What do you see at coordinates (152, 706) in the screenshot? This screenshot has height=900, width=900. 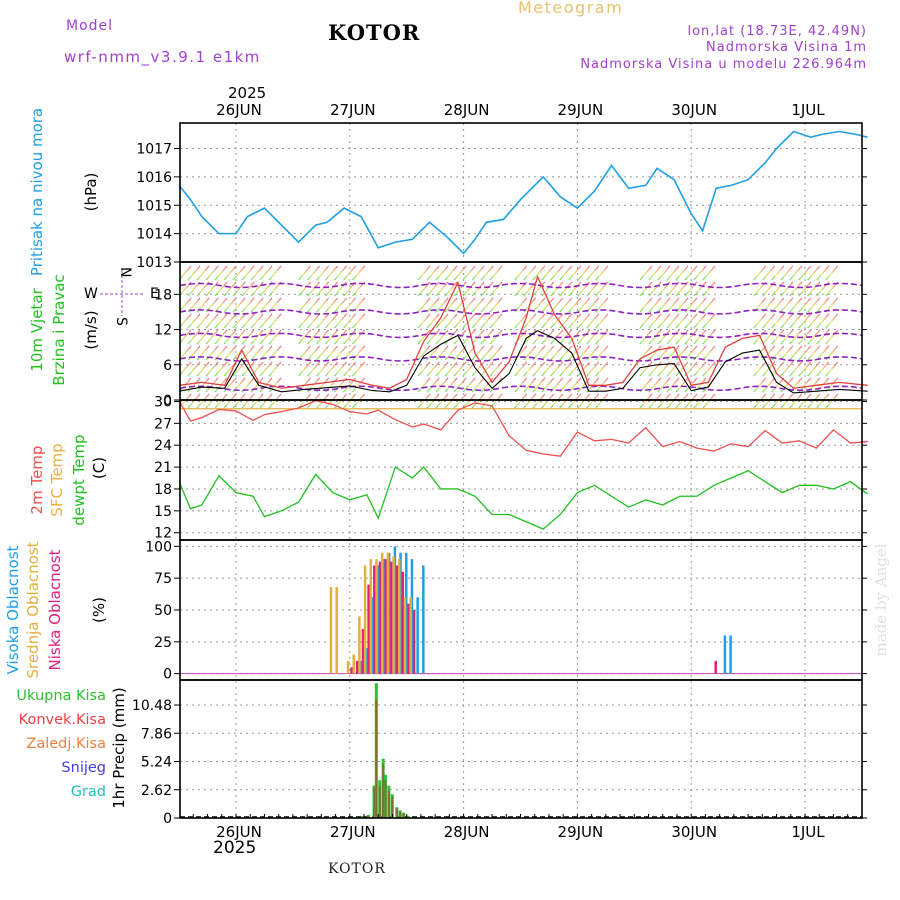 I see `precip-tick-label: 10.48` at bounding box center [152, 706].